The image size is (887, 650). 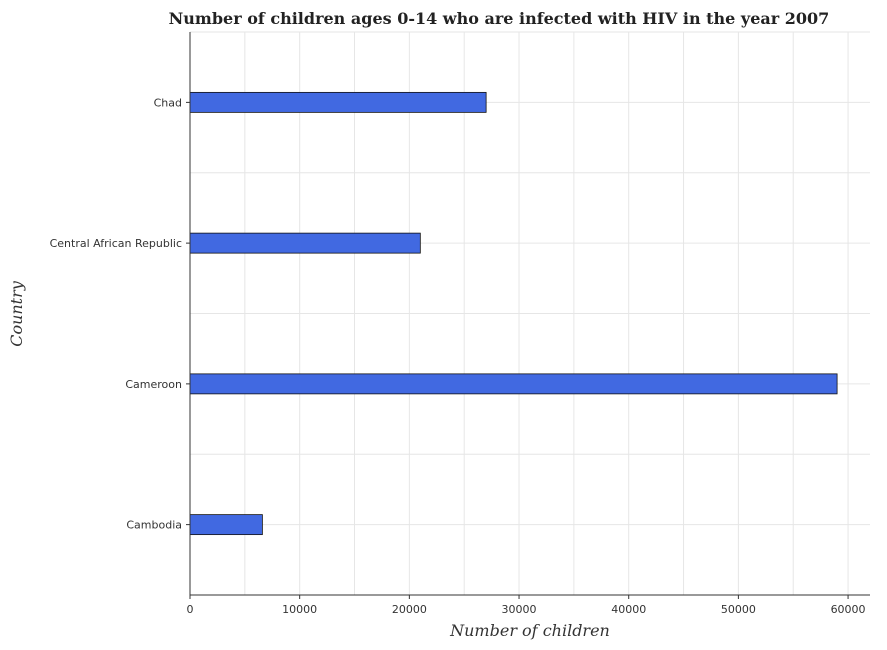 I want to click on bar-central-african-republic, so click(x=305, y=243).